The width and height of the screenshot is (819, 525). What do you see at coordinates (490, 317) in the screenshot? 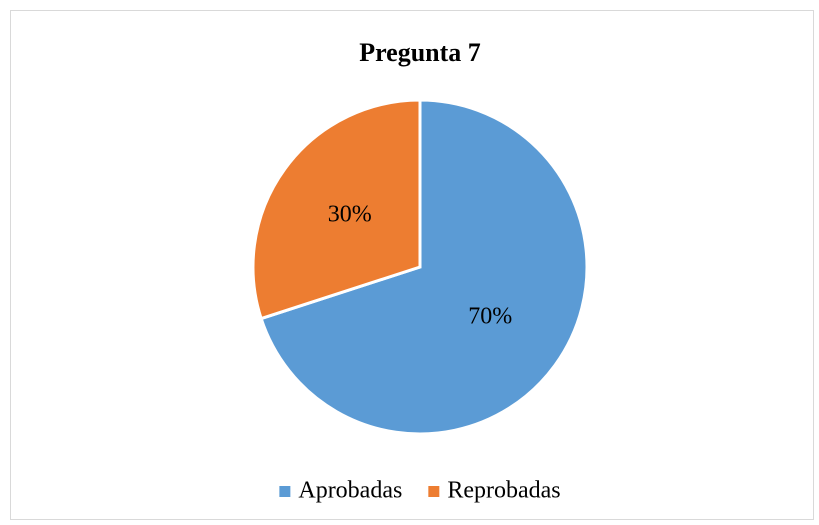
I see `data-label: 70%` at bounding box center [490, 317].